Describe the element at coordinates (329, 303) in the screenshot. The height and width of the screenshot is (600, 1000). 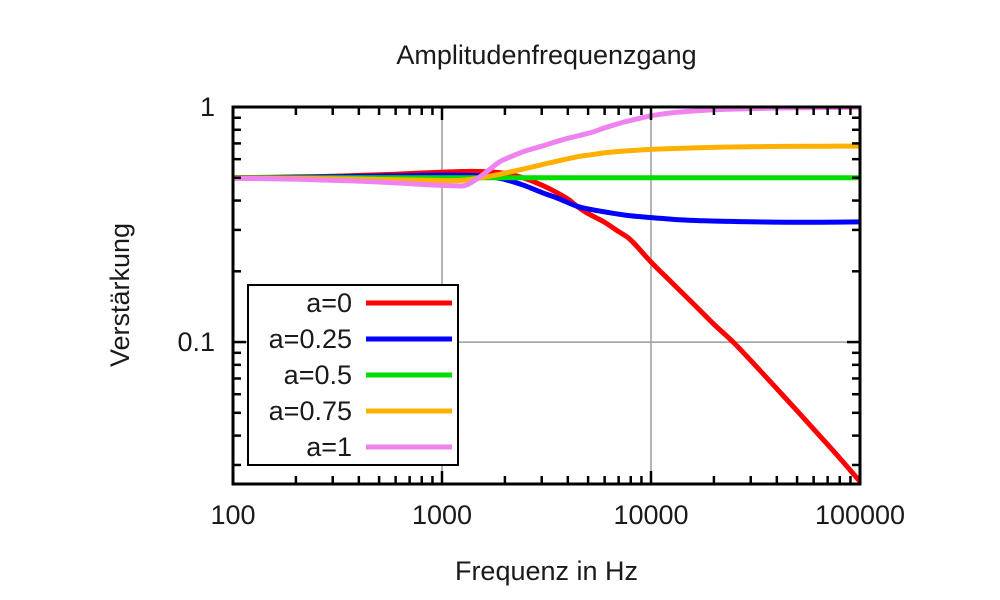
I see `legend-label: a=0` at that location.